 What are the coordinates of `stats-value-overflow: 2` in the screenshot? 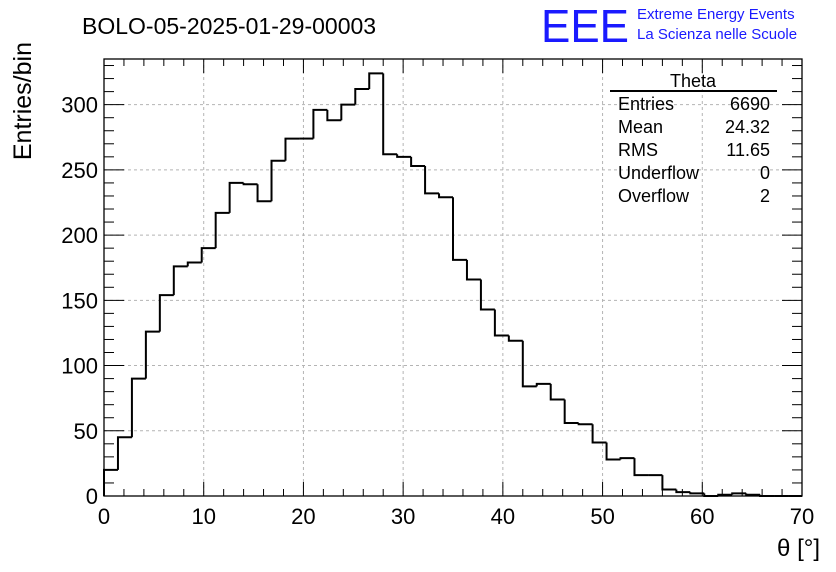 It's located at (765, 196).